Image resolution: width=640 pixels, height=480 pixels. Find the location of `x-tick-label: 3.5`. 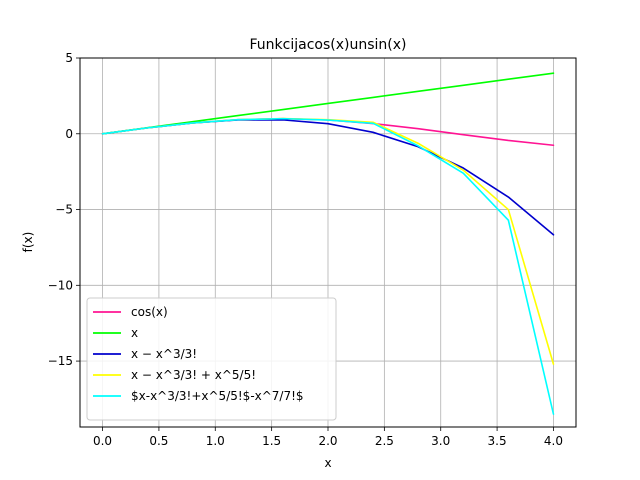

x-tick-label: 3.5 is located at coordinates (497, 441).